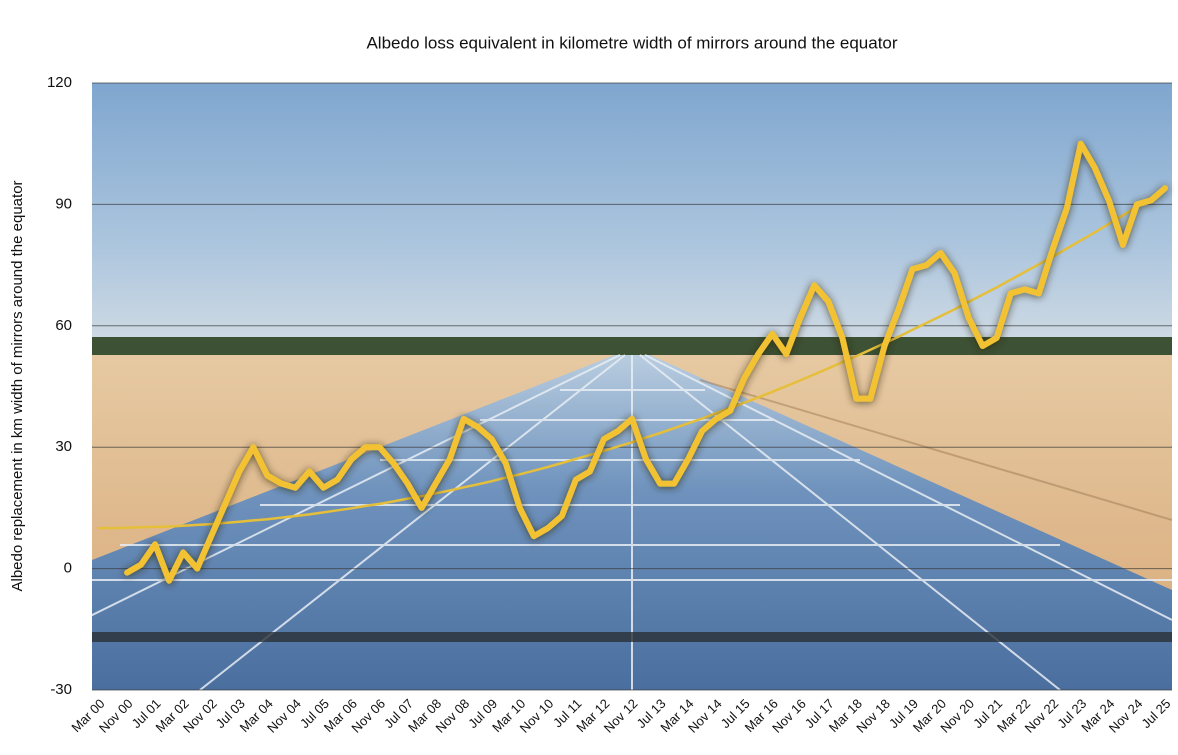 This screenshot has height=755, width=1178. What do you see at coordinates (63, 325) in the screenshot?
I see `y-tick-label: 60` at bounding box center [63, 325].